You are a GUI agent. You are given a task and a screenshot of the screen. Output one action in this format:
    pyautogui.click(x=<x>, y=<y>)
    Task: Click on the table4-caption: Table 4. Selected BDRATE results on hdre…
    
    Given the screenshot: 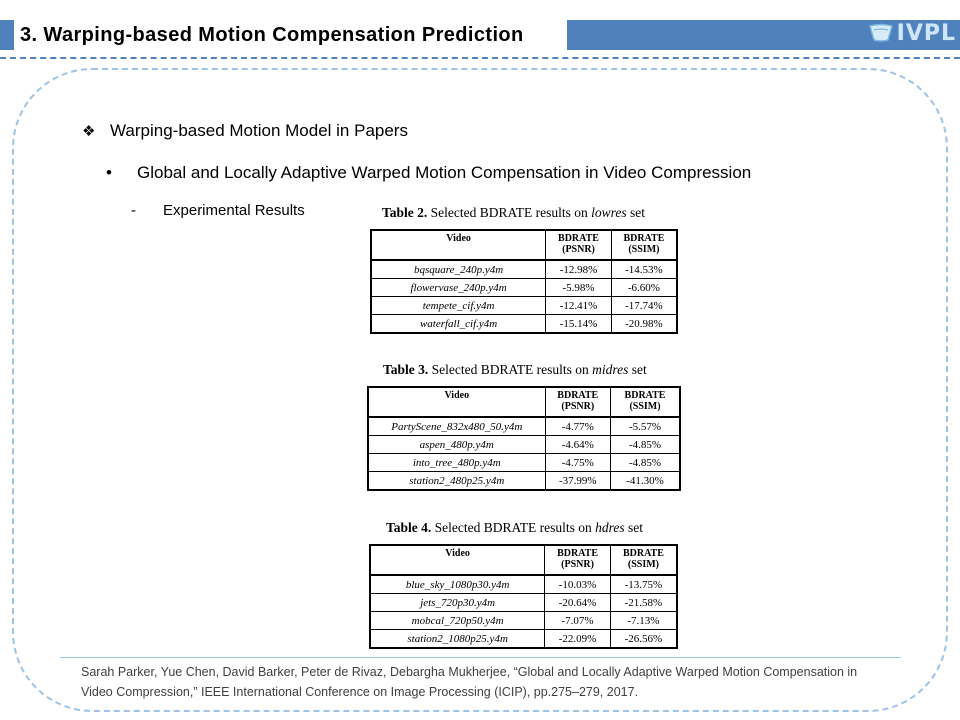 What is the action you would take?
    pyautogui.click(x=515, y=527)
    